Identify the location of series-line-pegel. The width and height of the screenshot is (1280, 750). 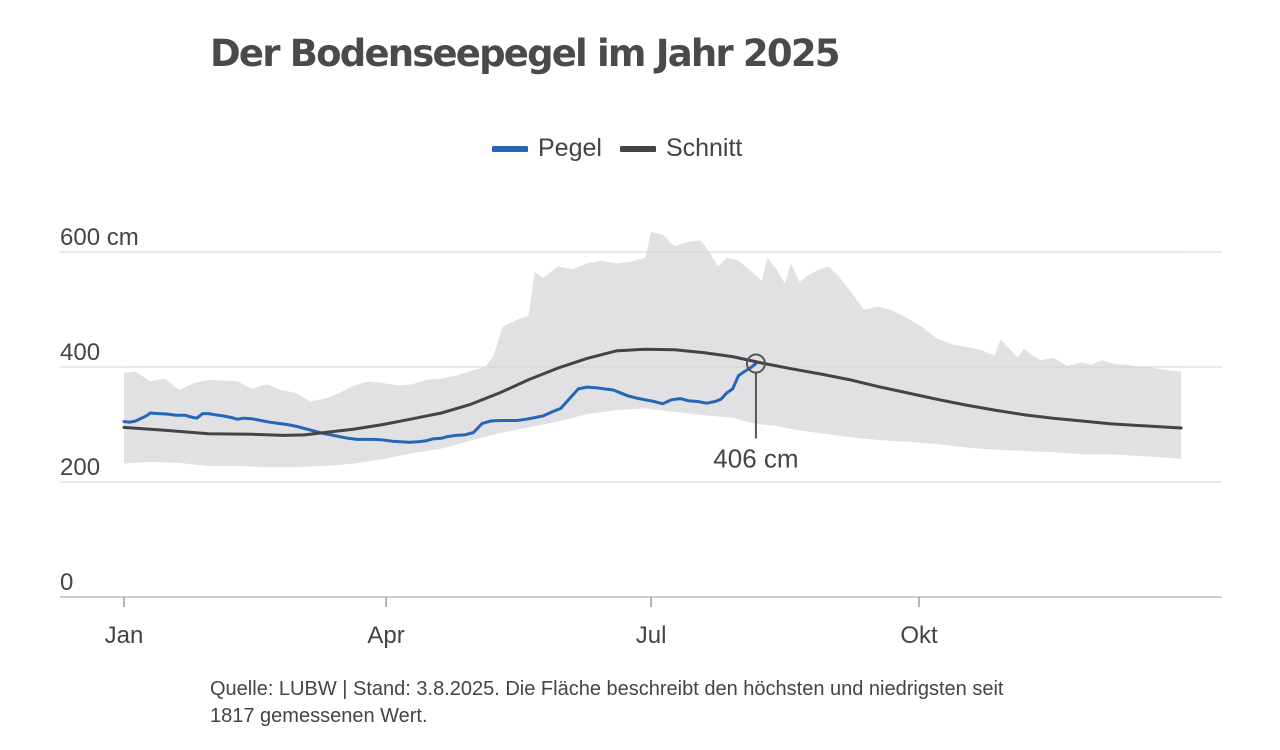
(440, 403).